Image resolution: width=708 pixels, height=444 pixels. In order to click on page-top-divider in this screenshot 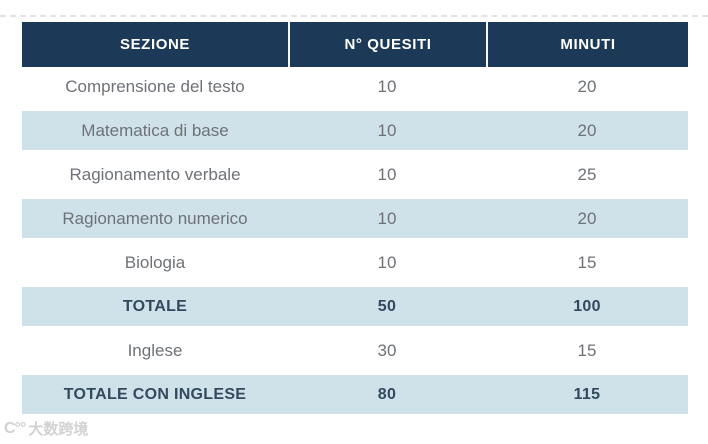, I will do `click(354, 16)`.